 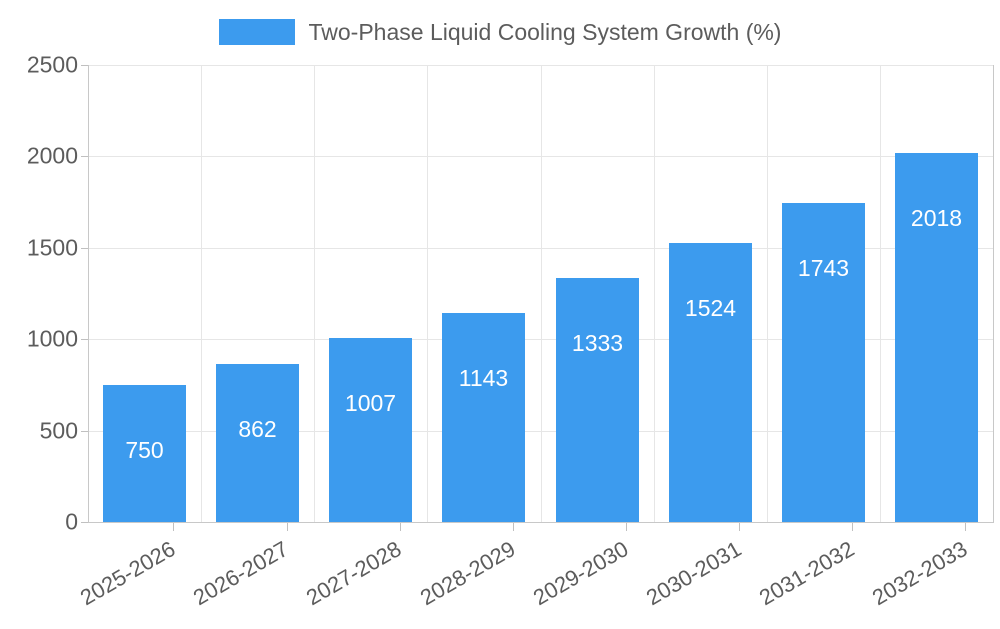 What do you see at coordinates (823, 362) in the screenshot?
I see `bar: 1743` at bounding box center [823, 362].